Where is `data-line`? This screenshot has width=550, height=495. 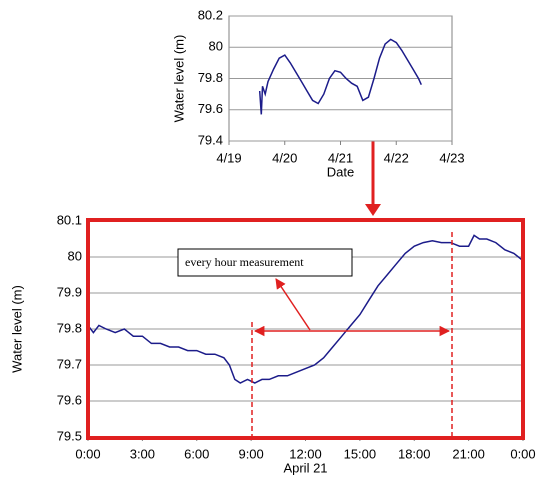 data-line is located at coordinates (340, 76).